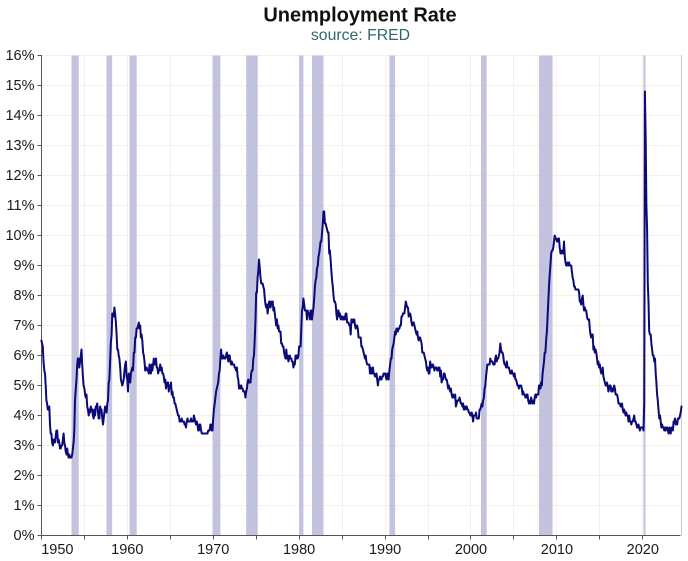  I want to click on svg-text: 9%, so click(24, 266).